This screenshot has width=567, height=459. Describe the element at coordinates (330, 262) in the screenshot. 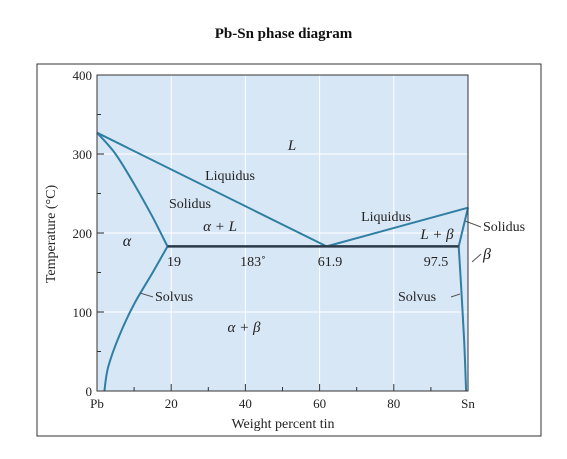

I see `eutectic-composition: 61.9` at that location.